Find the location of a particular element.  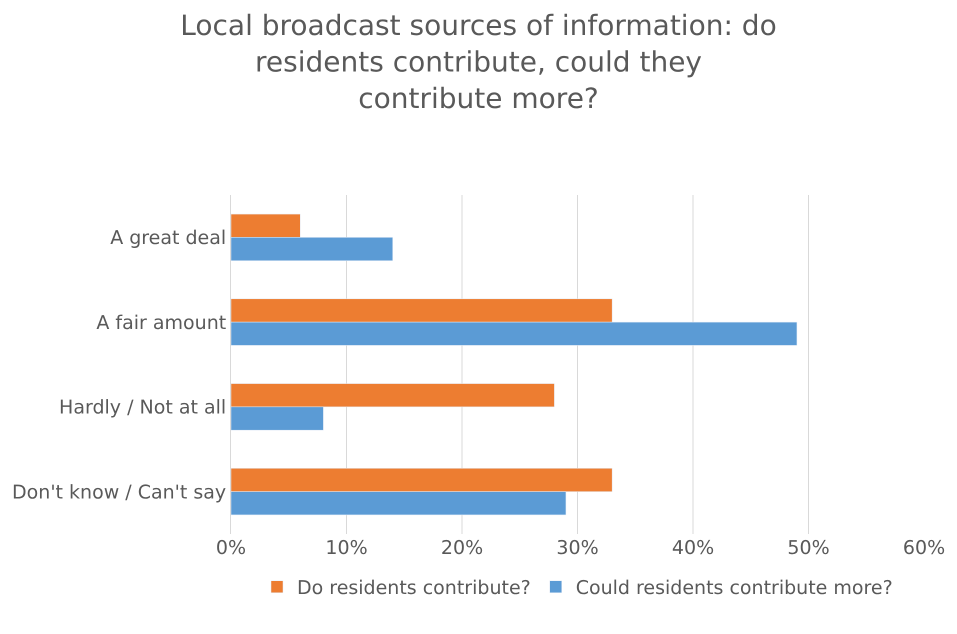

y-tick-label: Don't know / Can't say is located at coordinates (119, 492).